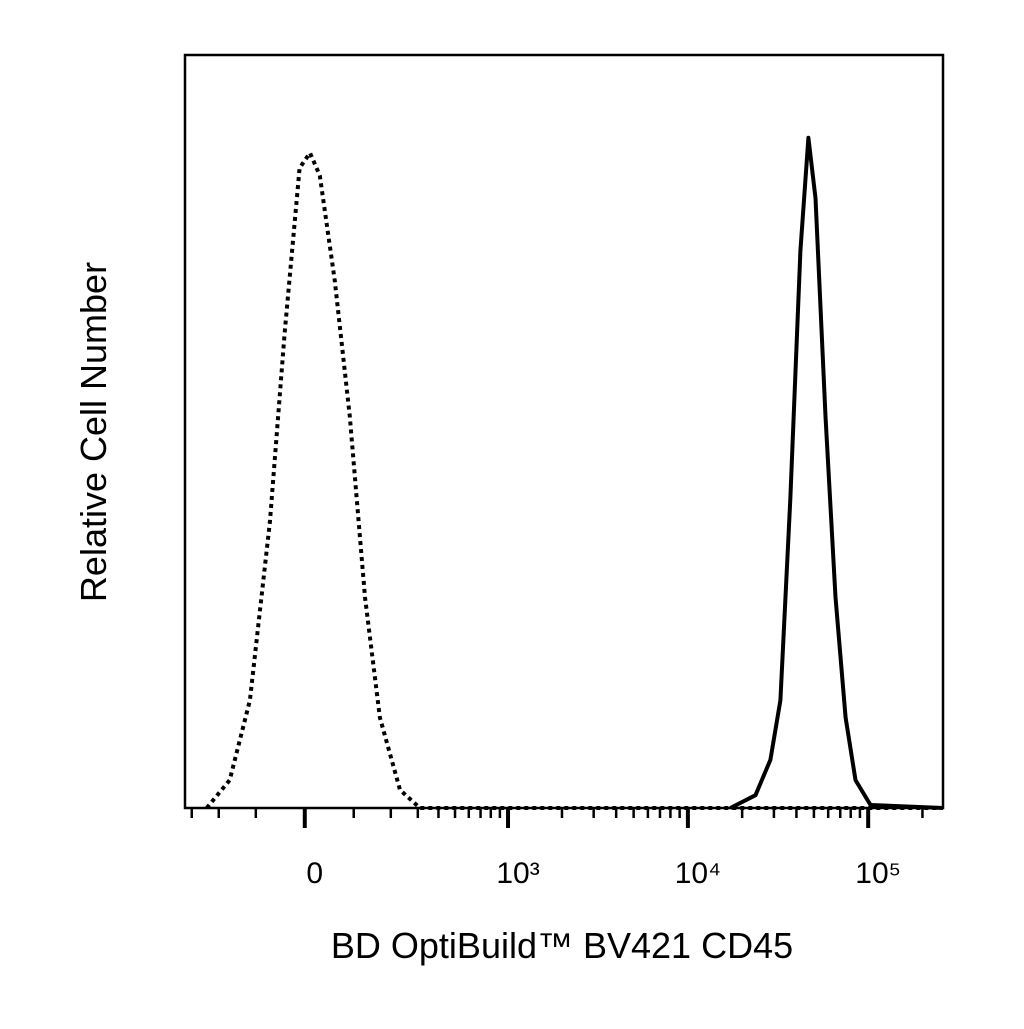 Image resolution: width=1024 pixels, height=1029 pixels. Describe the element at coordinates (562, 945) in the screenshot. I see `x-axis-label: BD OptiBuild™ BV421 CD45` at that location.